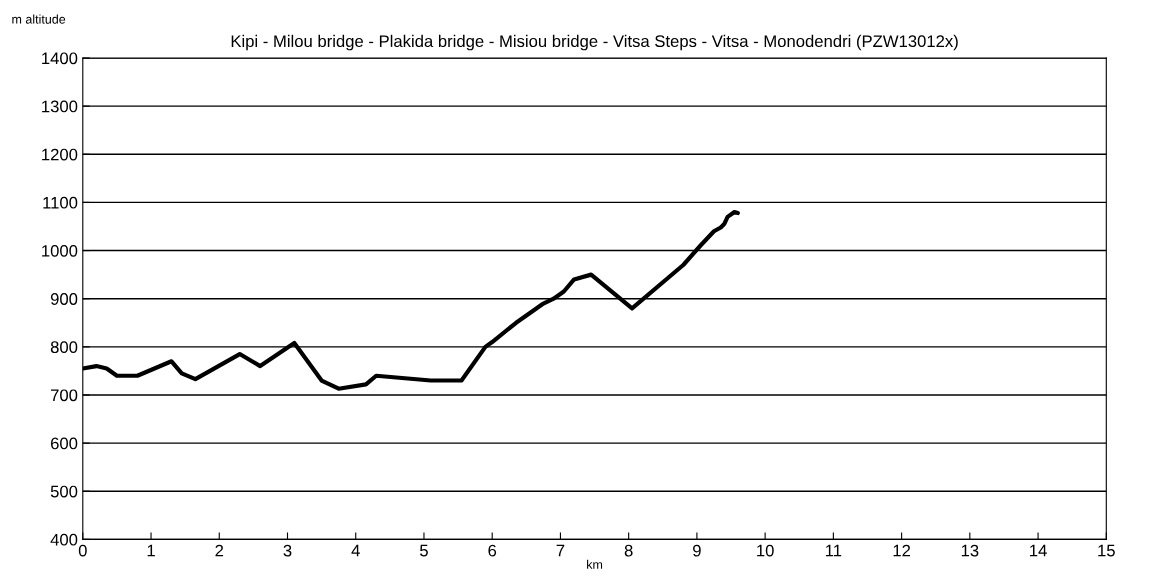 The height and width of the screenshot is (580, 1150). I want to click on x-tick-label: 1, so click(151, 550).